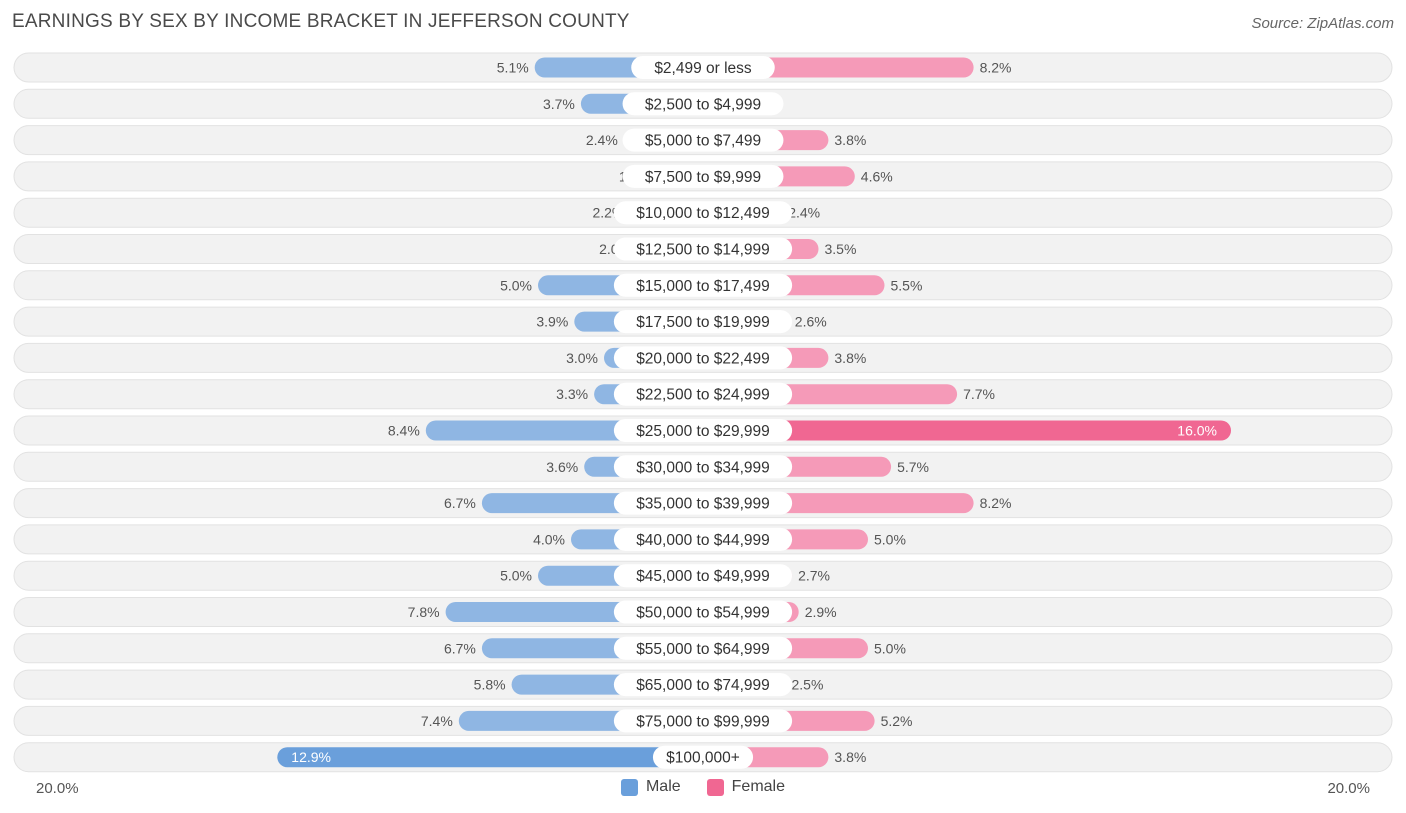 The width and height of the screenshot is (1406, 813). I want to click on female-value-label: 2.4%, so click(804, 213).